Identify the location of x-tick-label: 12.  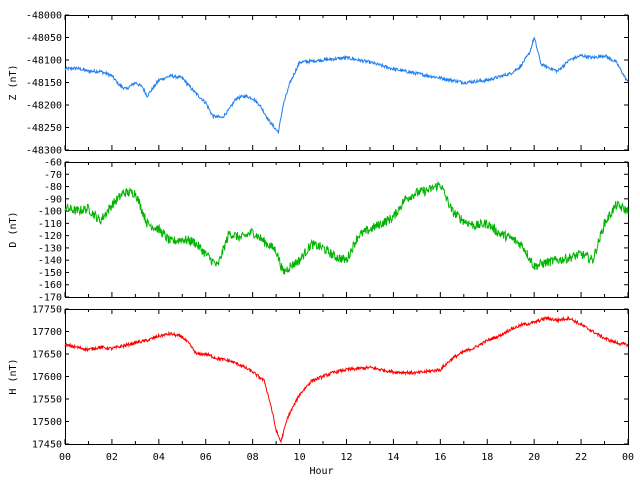
(346, 457).